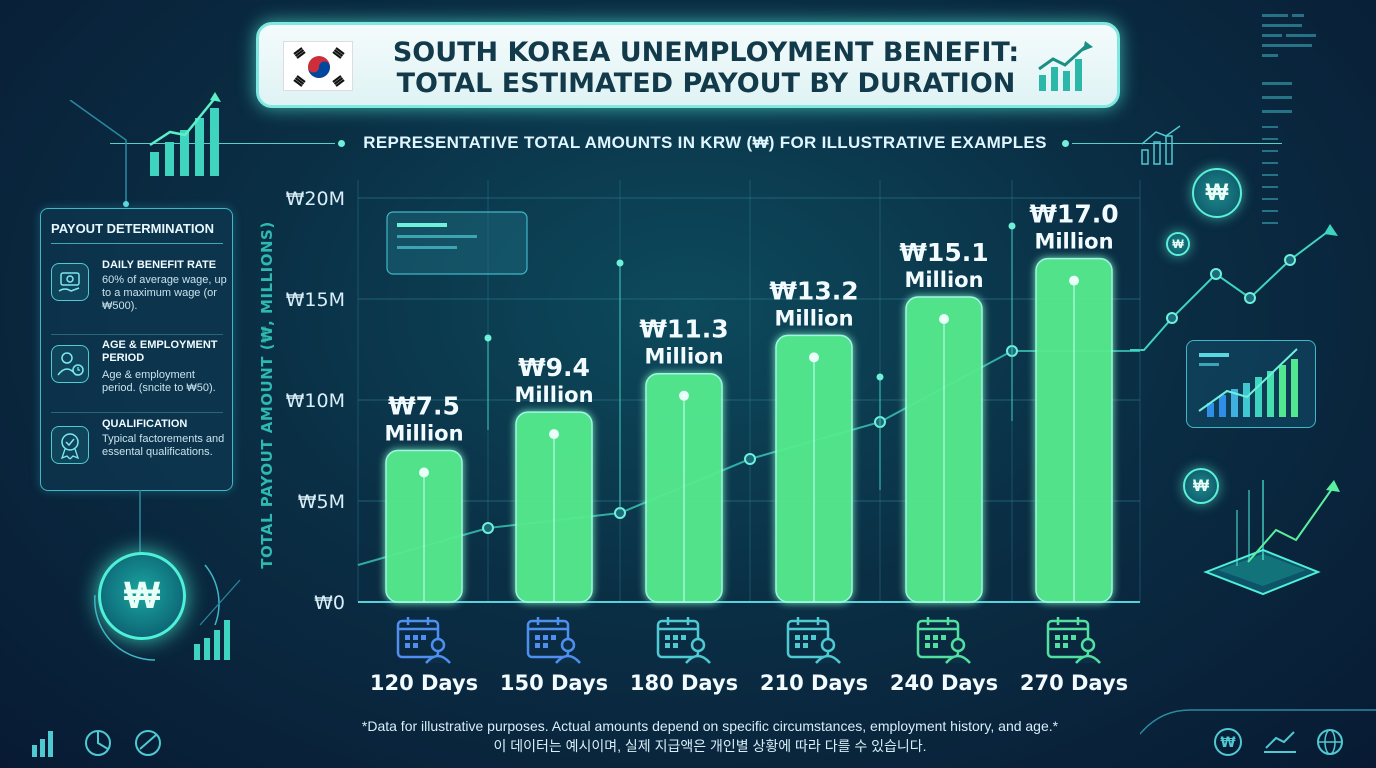 This screenshot has width=1376, height=768. Describe the element at coordinates (137, 243) in the screenshot. I see `panel-divider` at that location.